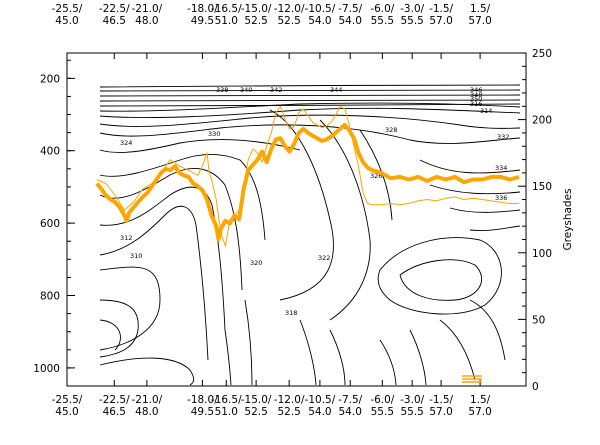  Describe the element at coordinates (486, 111) in the screenshot. I see `contour-label: 314` at that location.